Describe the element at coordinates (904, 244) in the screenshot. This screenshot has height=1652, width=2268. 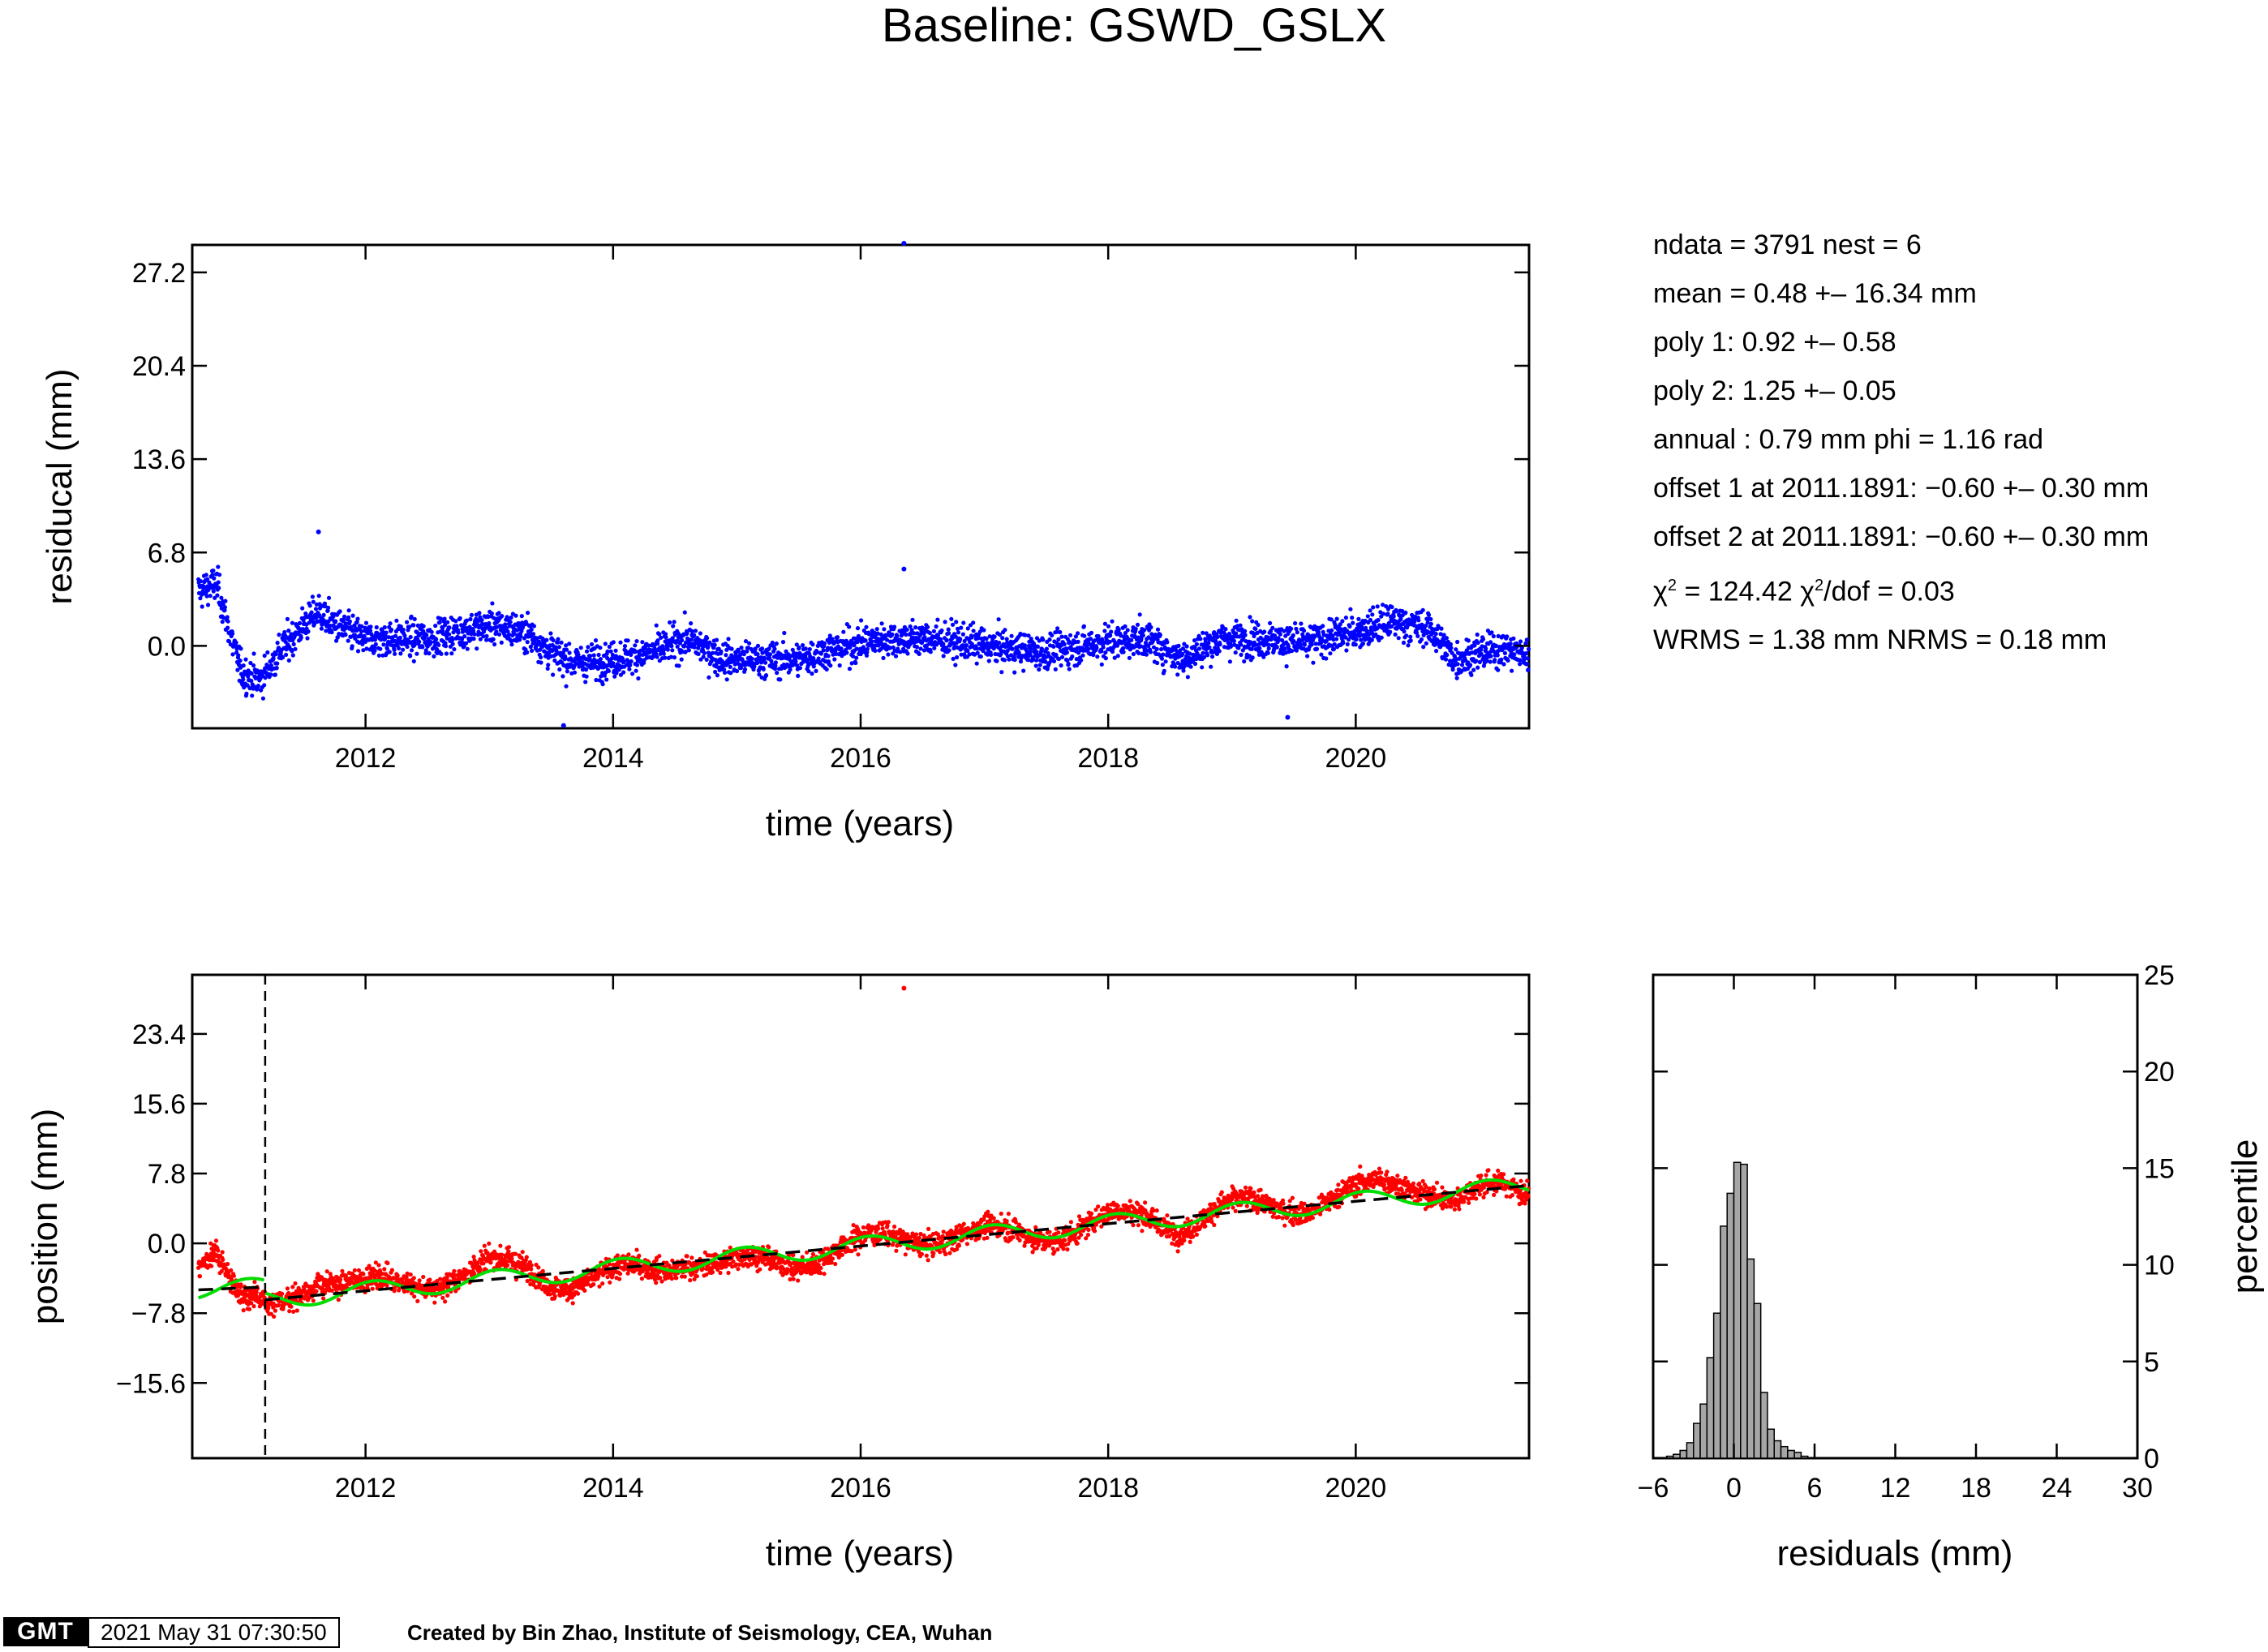
I see `residual-outlier` at that location.